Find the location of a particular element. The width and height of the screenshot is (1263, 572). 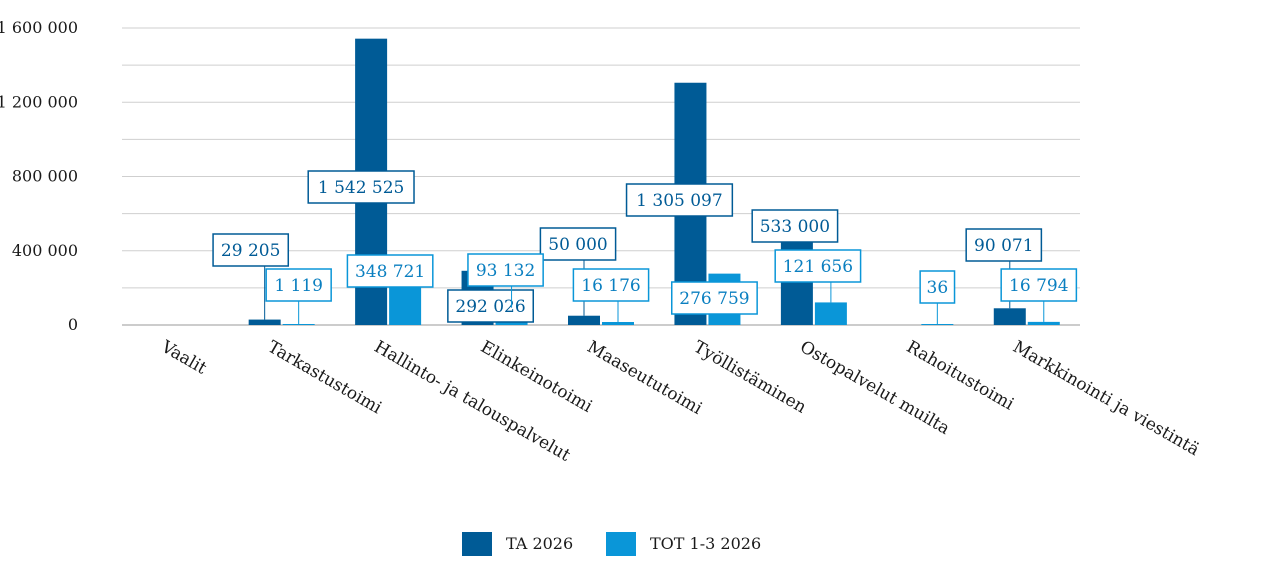

data-label: 1 542 525 is located at coordinates (361, 188).